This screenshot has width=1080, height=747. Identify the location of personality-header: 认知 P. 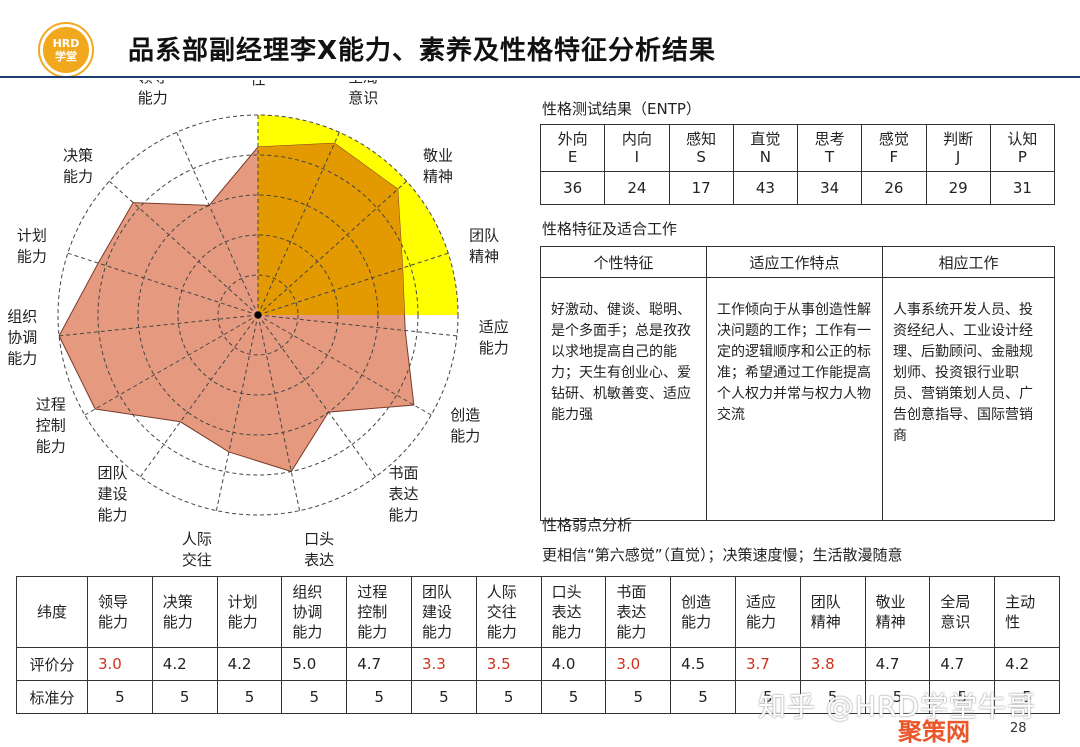
(1022, 148).